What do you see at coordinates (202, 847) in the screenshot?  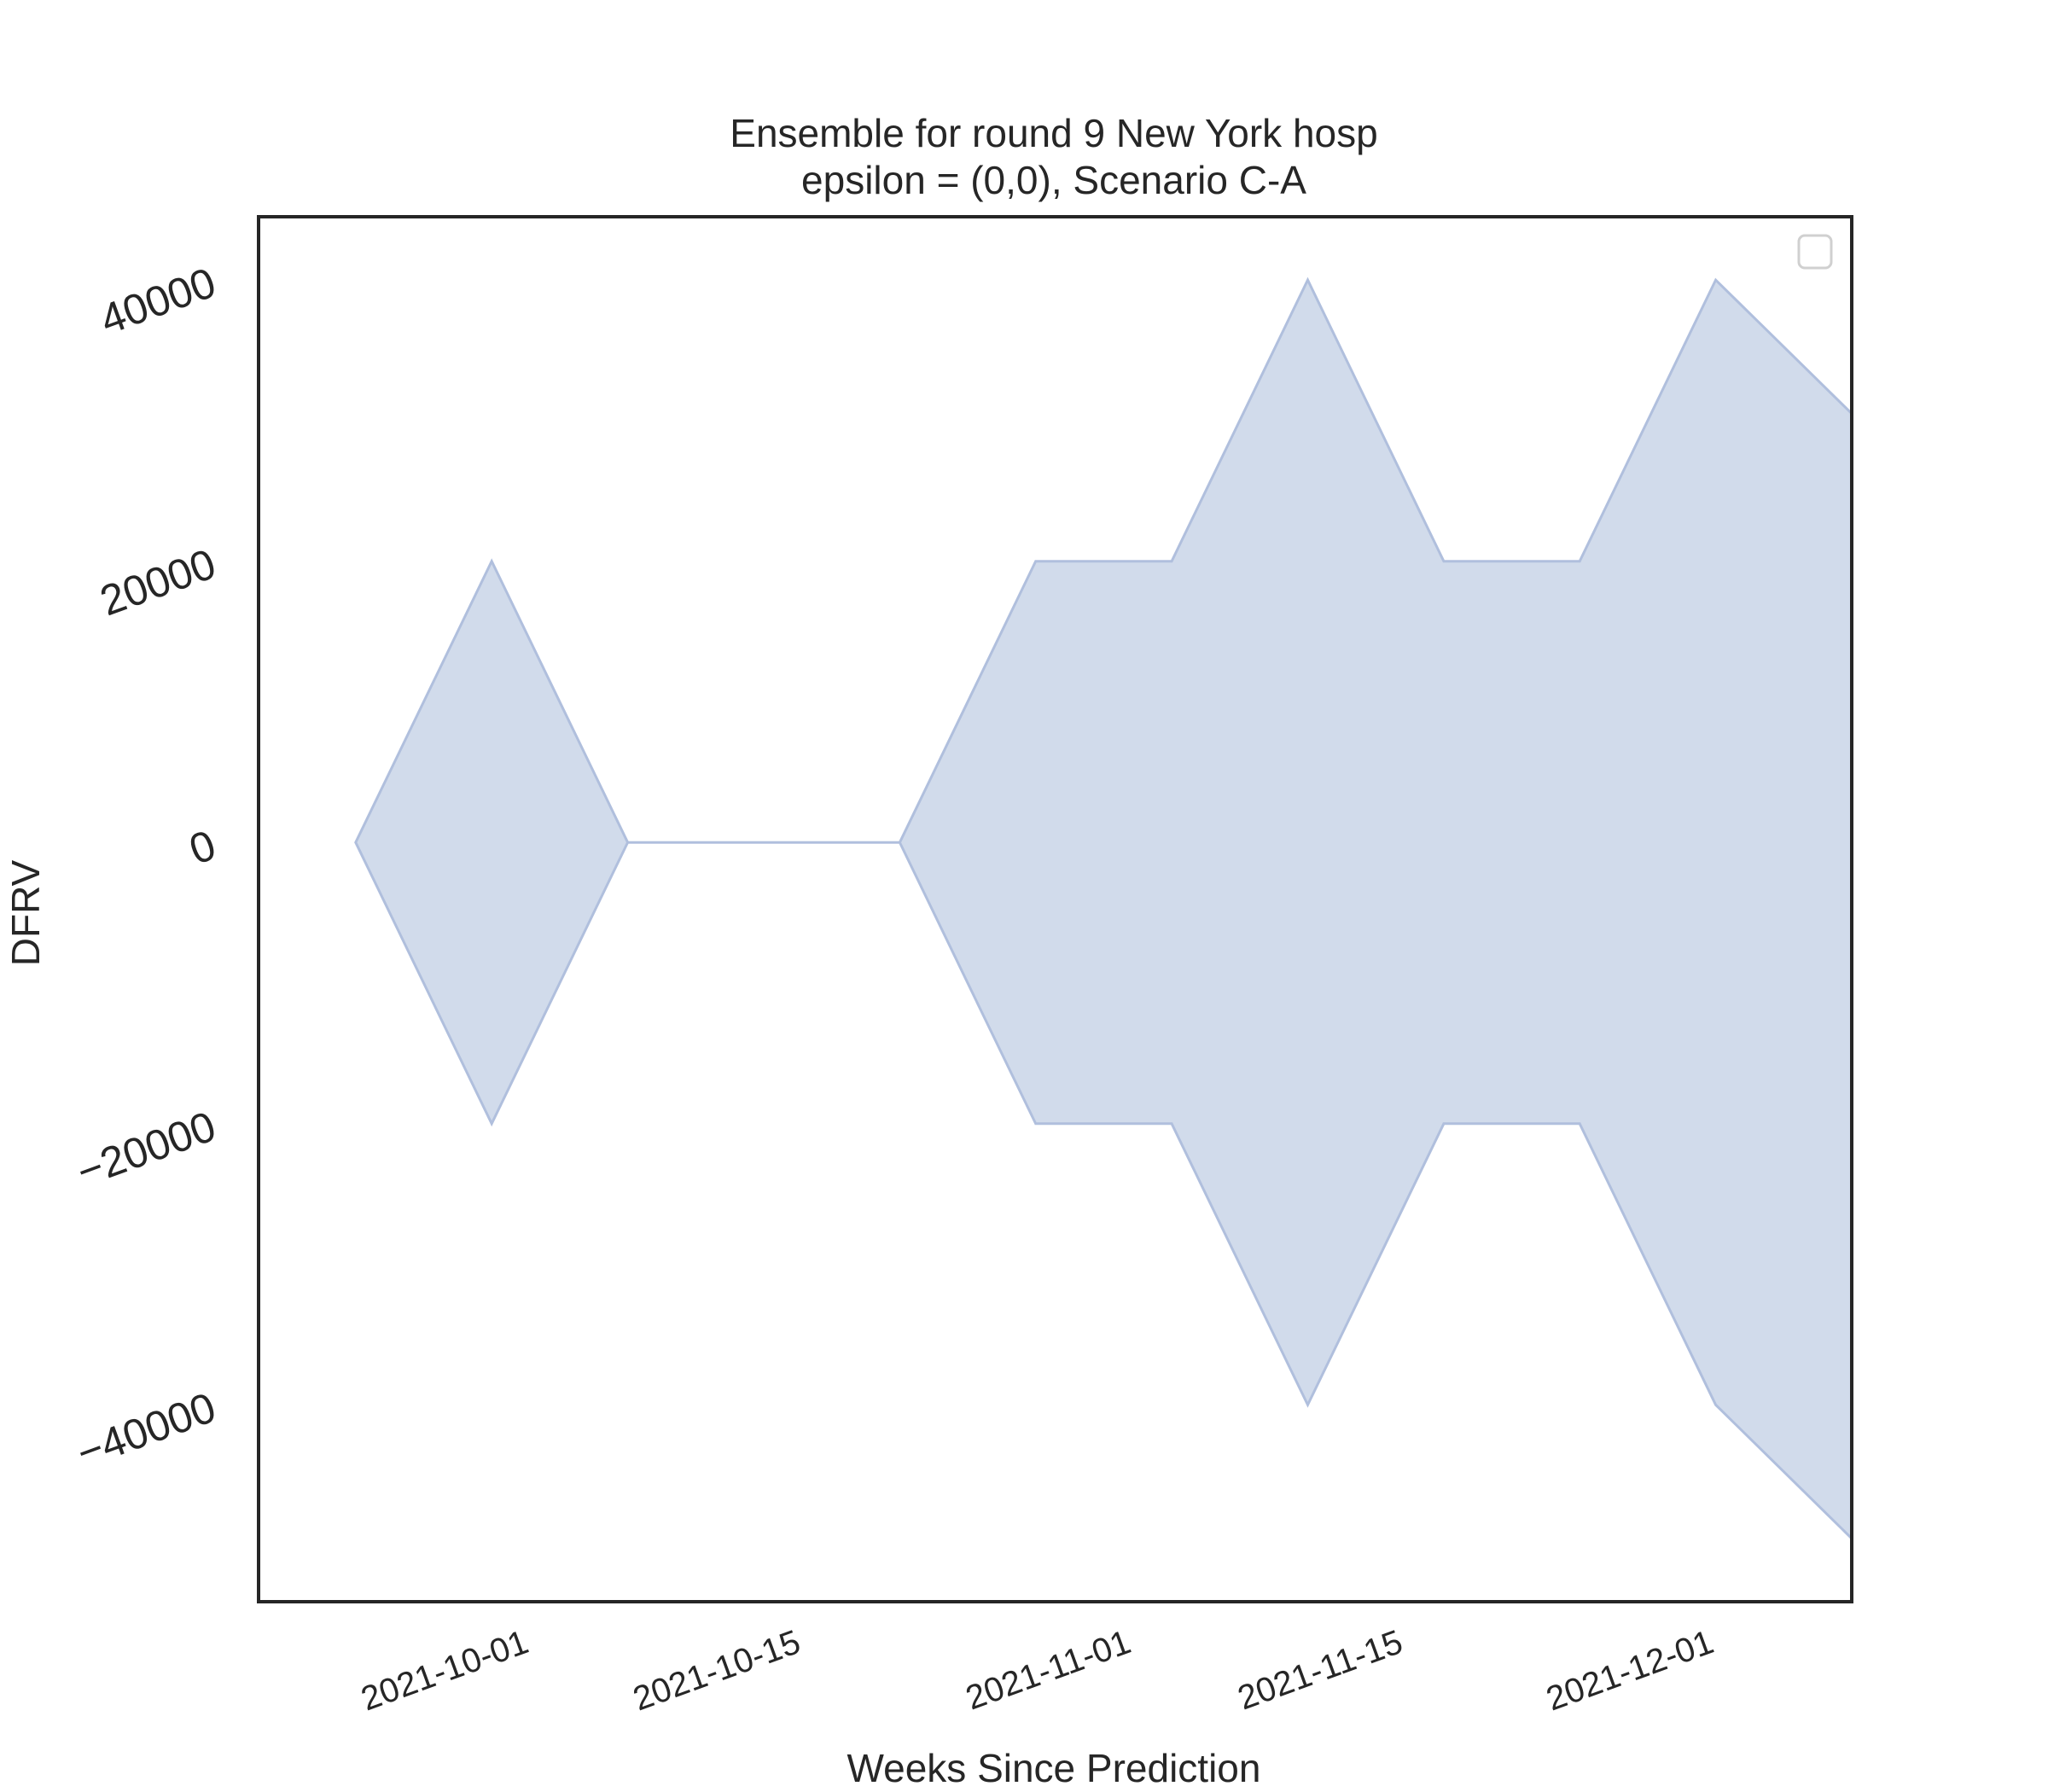 I see `y-tick-label: 0` at bounding box center [202, 847].